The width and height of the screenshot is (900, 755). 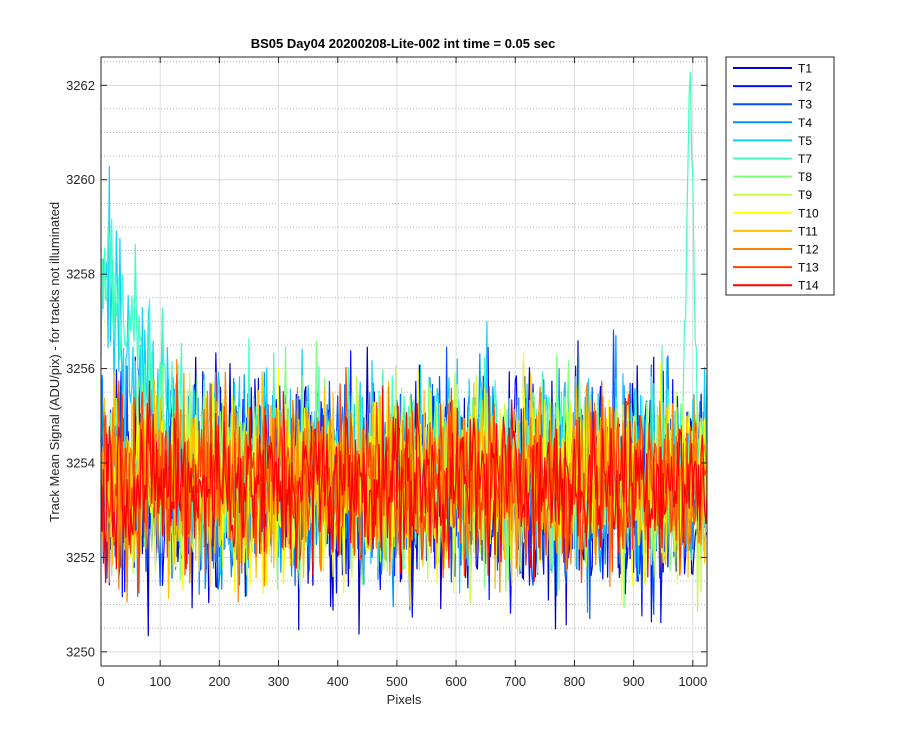 I want to click on legend-label-t11: T11, so click(x=808, y=231).